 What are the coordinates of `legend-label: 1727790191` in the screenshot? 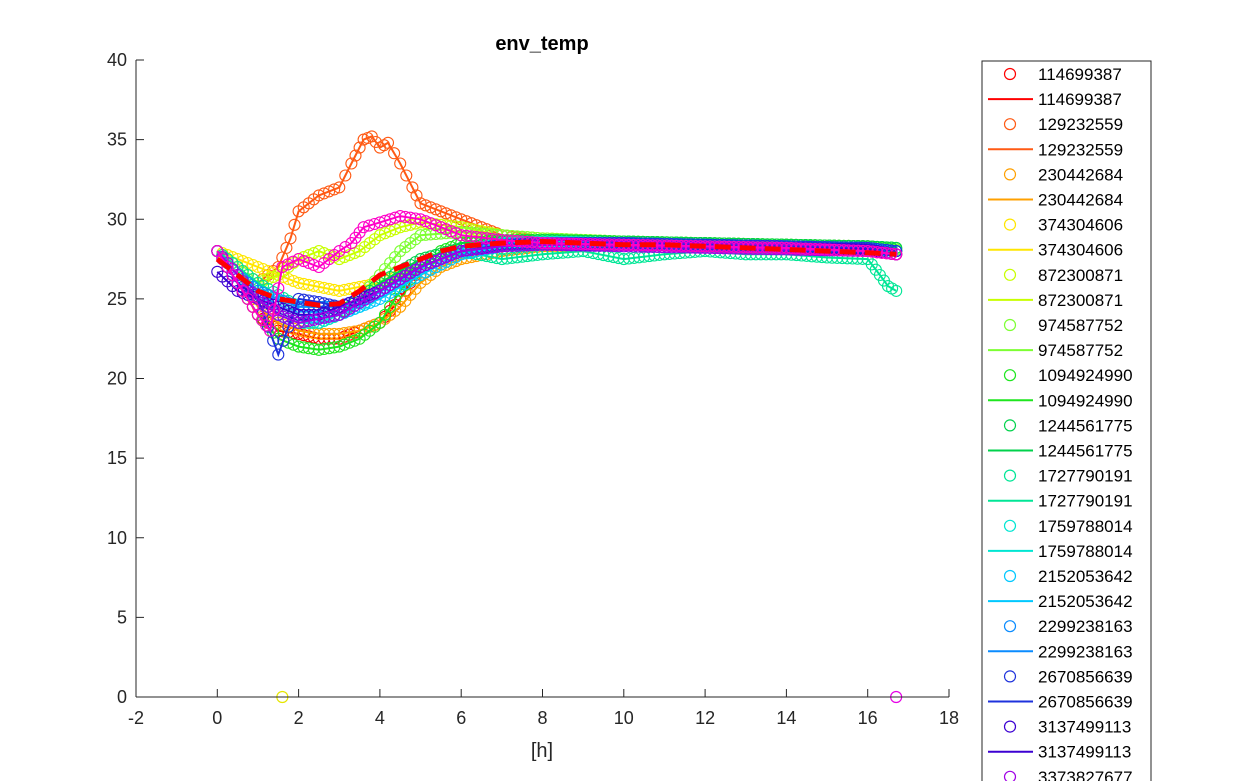 It's located at (1085, 501).